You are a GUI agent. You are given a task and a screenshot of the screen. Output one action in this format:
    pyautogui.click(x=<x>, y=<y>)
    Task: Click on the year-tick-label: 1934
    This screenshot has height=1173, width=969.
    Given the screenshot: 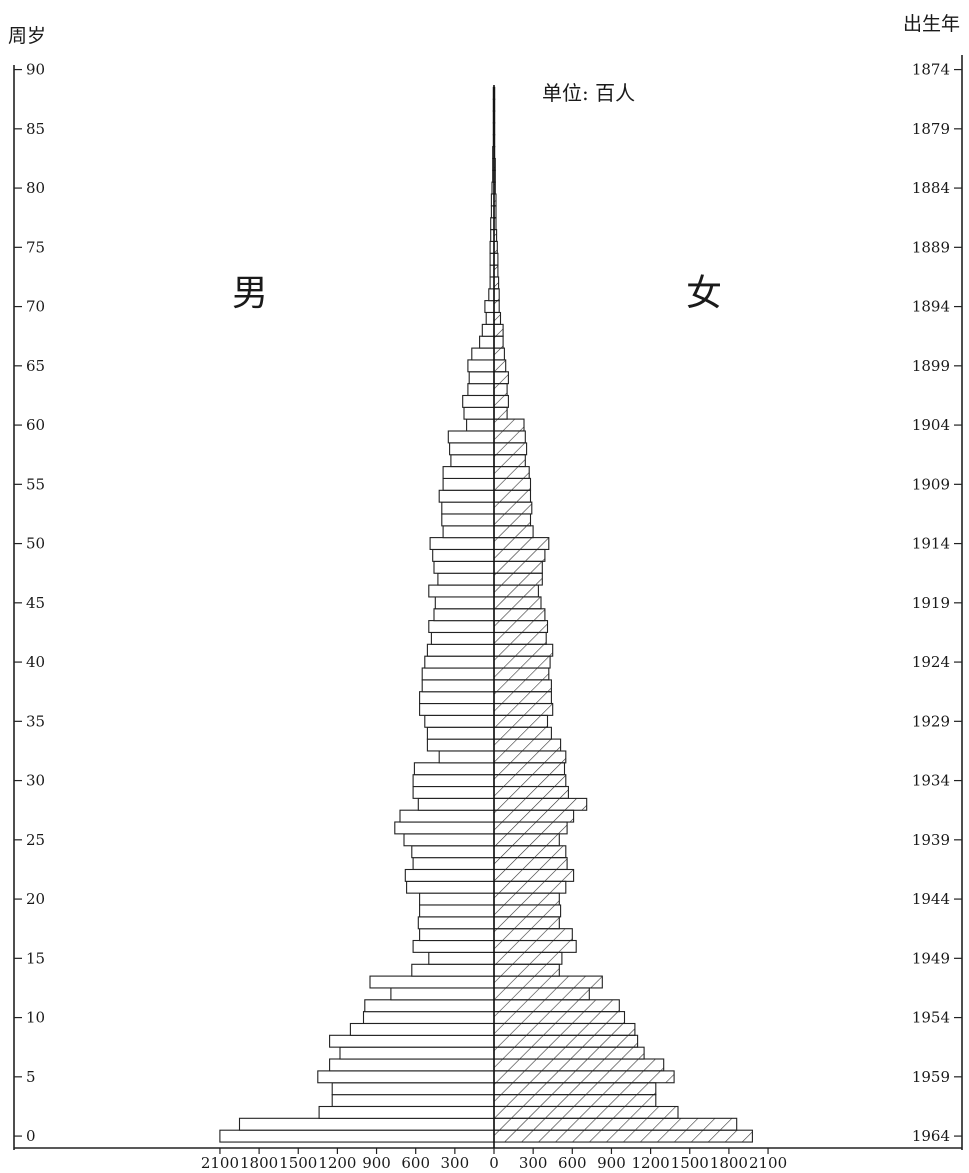 What is the action you would take?
    pyautogui.click(x=931, y=781)
    